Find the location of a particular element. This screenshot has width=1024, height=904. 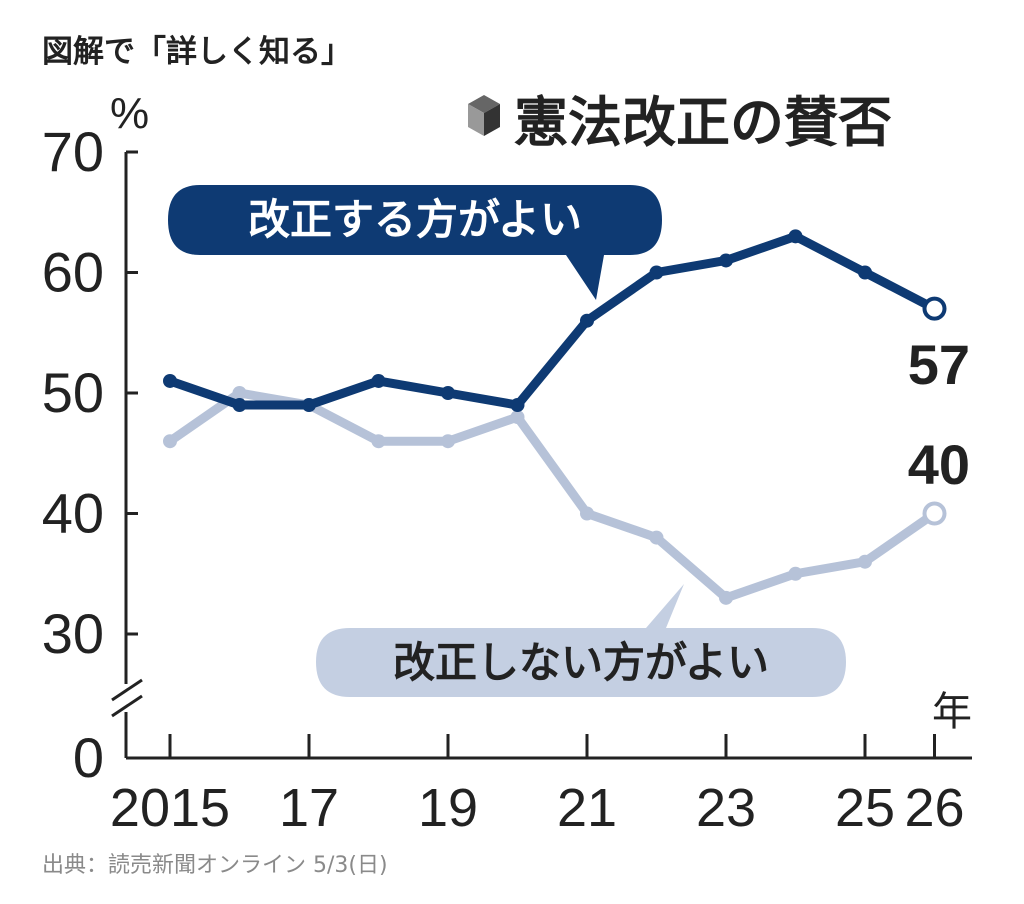

x-tick-label: 23 is located at coordinates (726, 808).